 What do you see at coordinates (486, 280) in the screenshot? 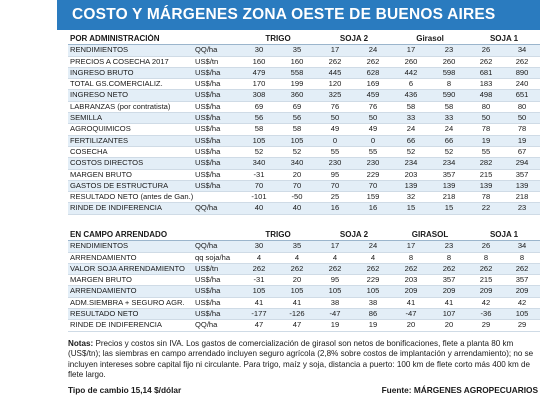
I see `cell-value: 215` at bounding box center [486, 280].